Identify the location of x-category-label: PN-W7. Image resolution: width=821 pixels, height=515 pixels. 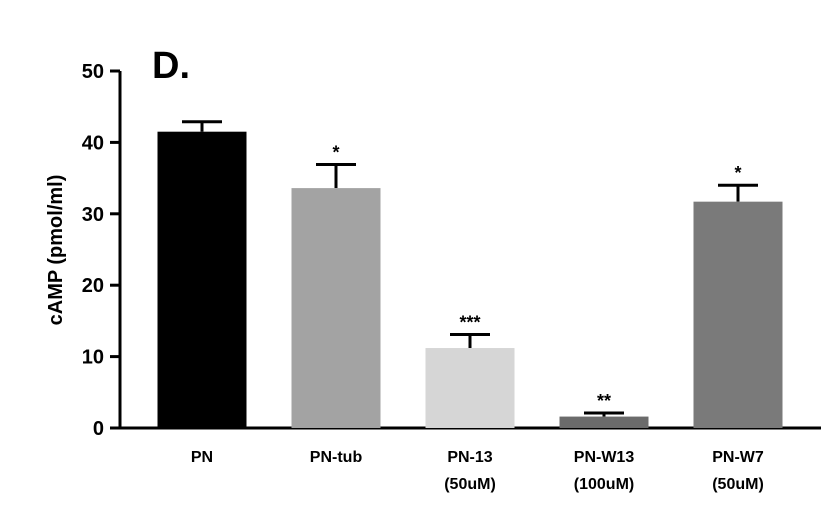
(738, 457).